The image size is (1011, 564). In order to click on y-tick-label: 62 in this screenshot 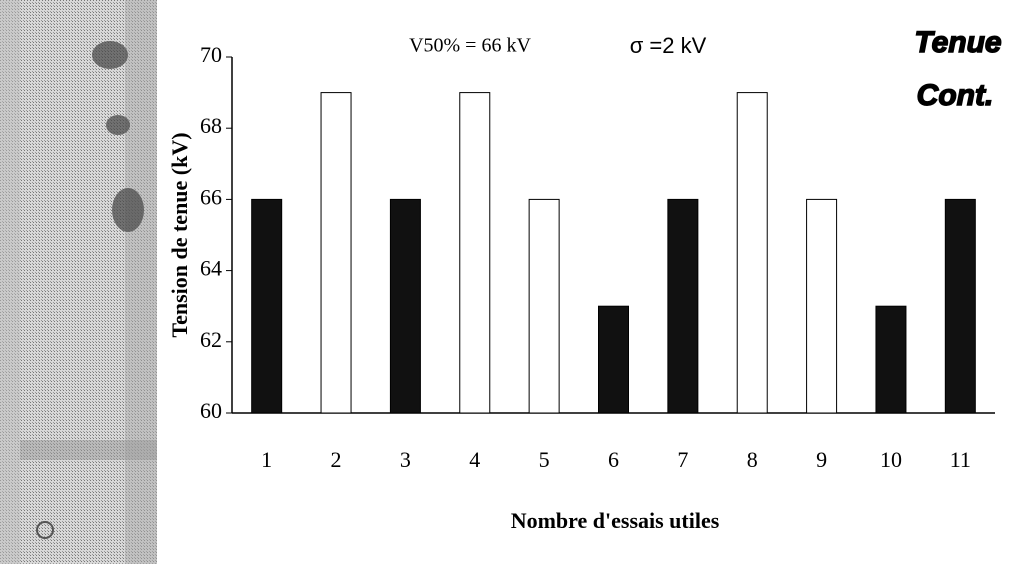, I will do `click(211, 339)`.